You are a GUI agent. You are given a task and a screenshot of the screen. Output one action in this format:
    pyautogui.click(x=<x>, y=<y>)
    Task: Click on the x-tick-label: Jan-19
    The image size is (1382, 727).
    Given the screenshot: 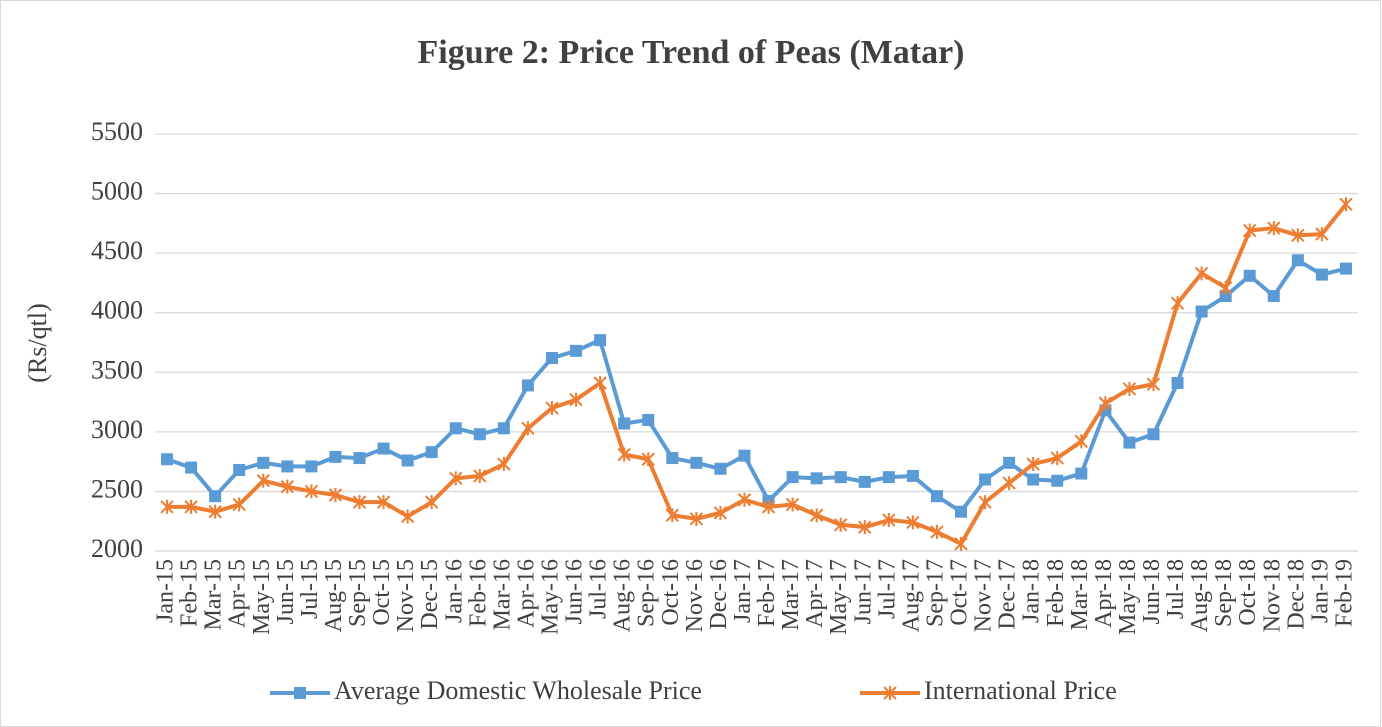 What is the action you would take?
    pyautogui.click(x=1320, y=591)
    